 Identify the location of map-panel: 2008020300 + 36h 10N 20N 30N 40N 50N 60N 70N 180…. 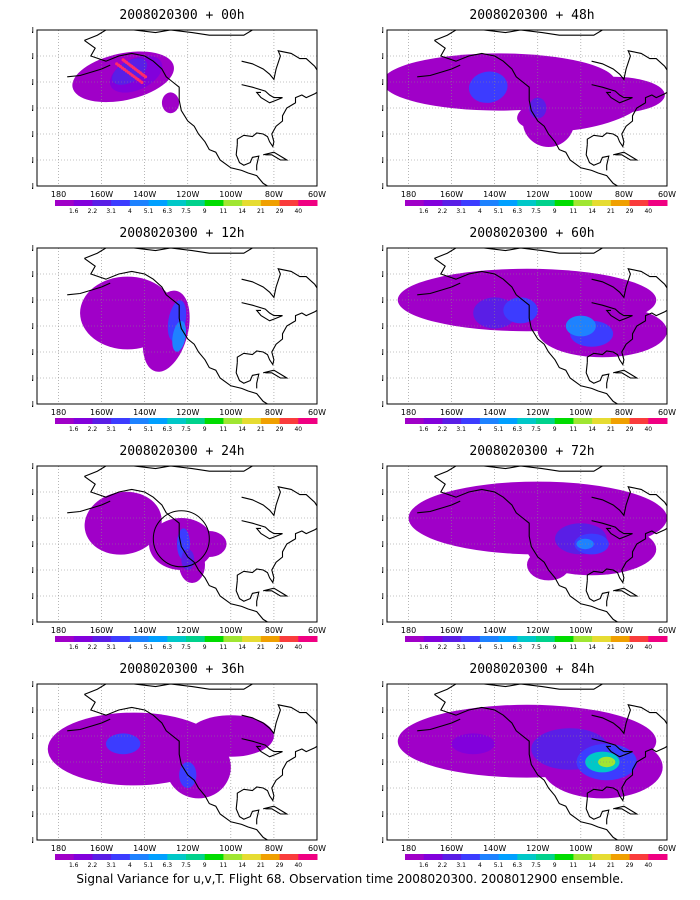
(182, 767).